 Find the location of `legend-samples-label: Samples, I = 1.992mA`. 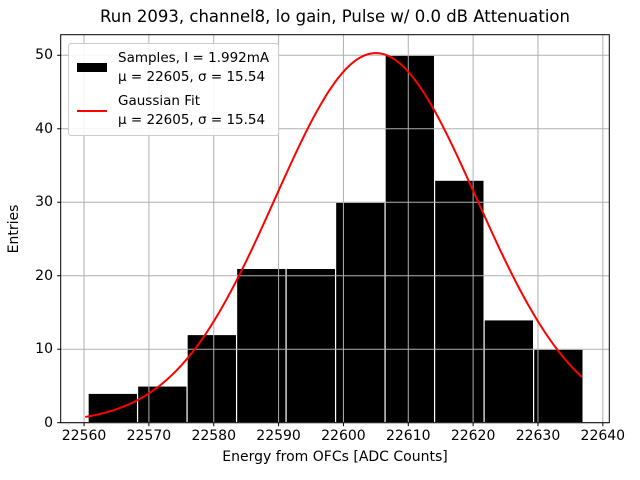

legend-samples-label: Samples, I = 1.992mA is located at coordinates (194, 58).